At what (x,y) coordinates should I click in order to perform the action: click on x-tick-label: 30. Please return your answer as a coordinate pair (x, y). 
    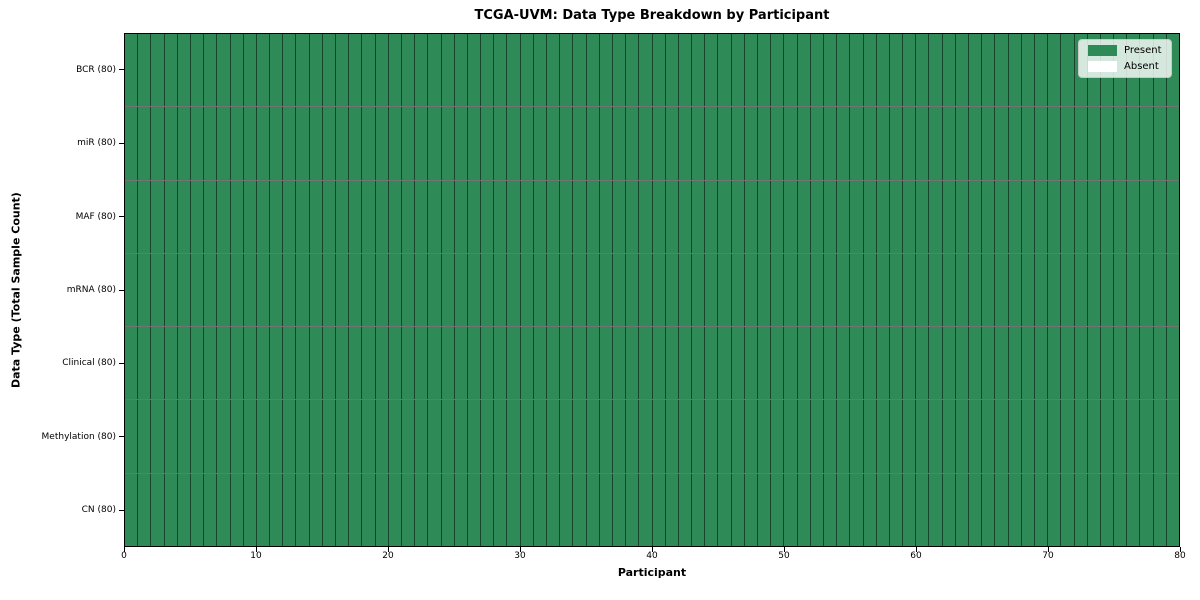
    Looking at the image, I should click on (520, 556).